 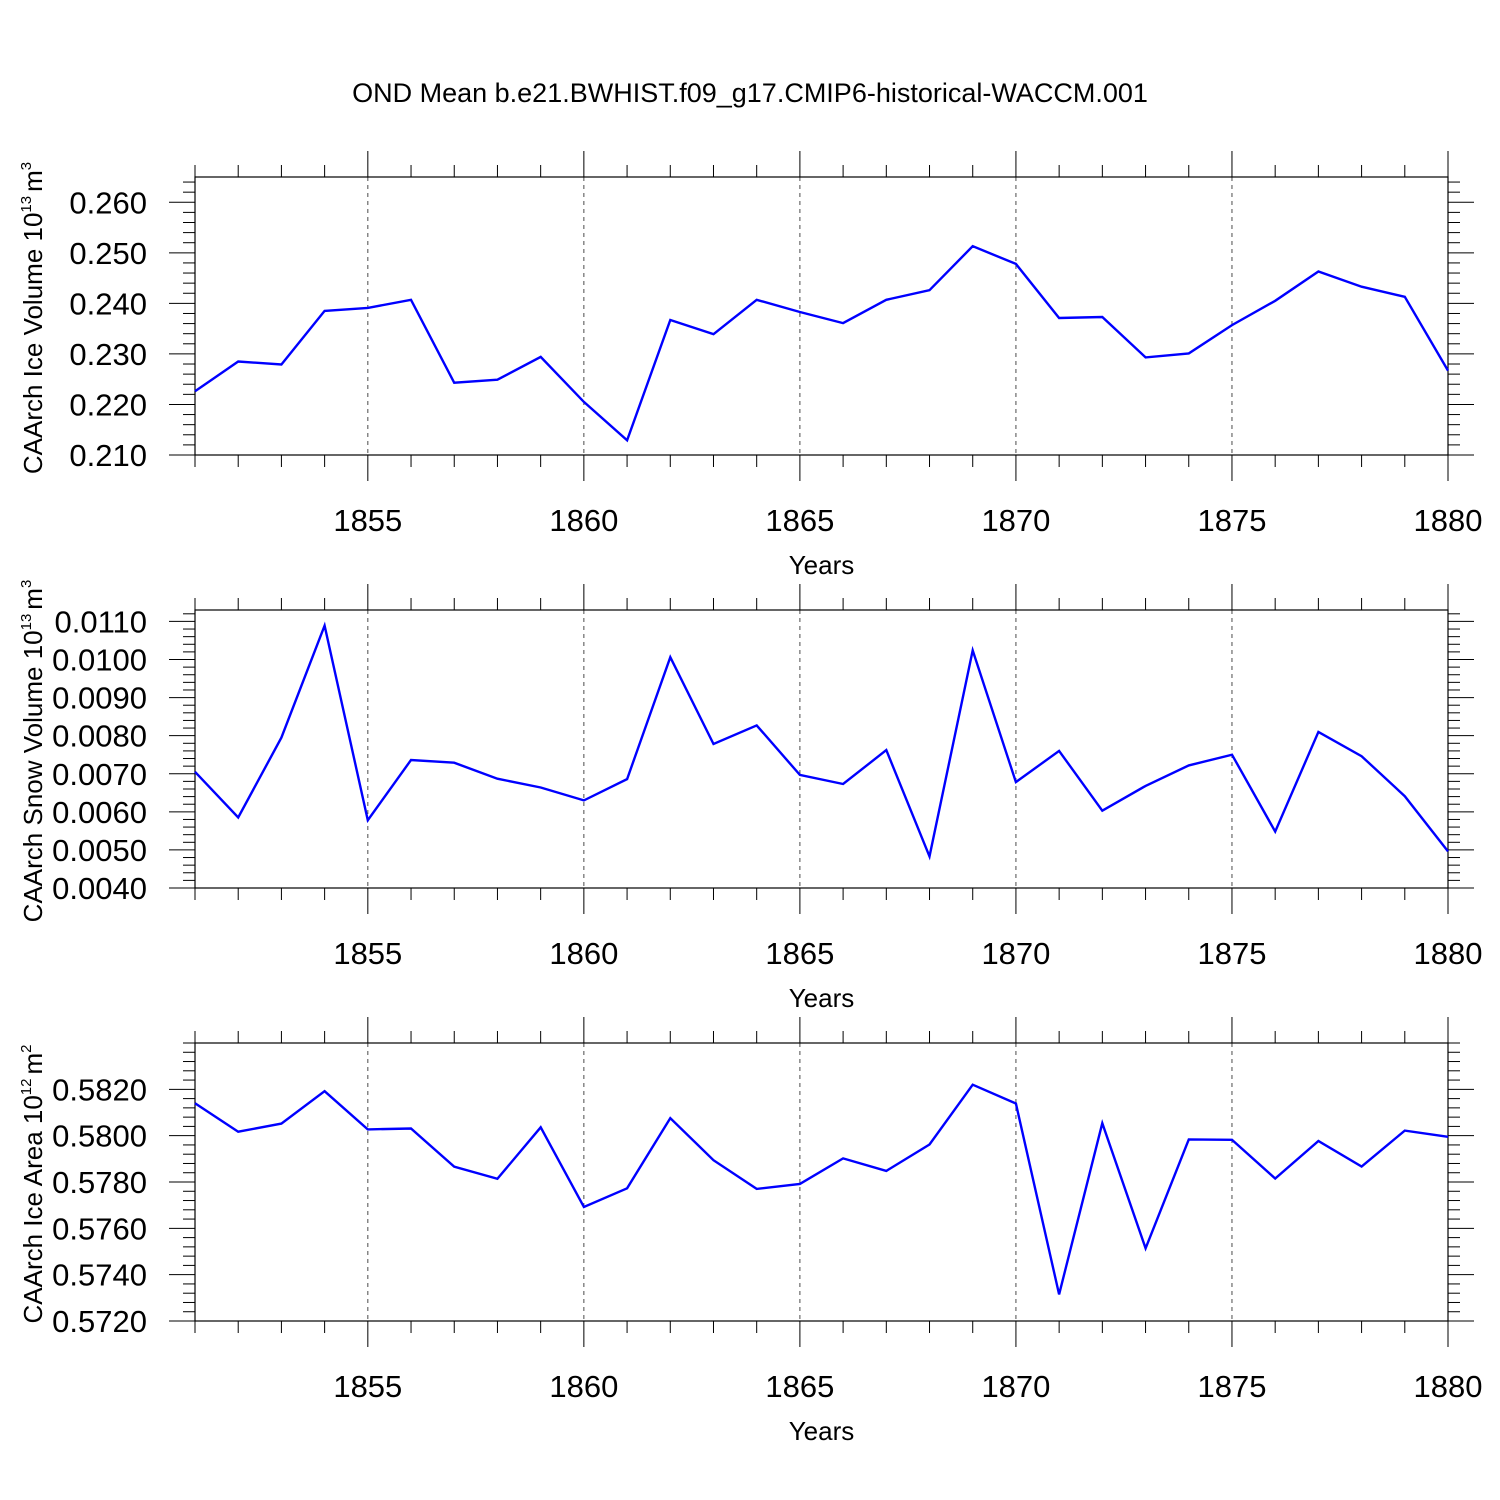 What do you see at coordinates (99, 1089) in the screenshot?
I see `y-tick-label: 0.5820` at bounding box center [99, 1089].